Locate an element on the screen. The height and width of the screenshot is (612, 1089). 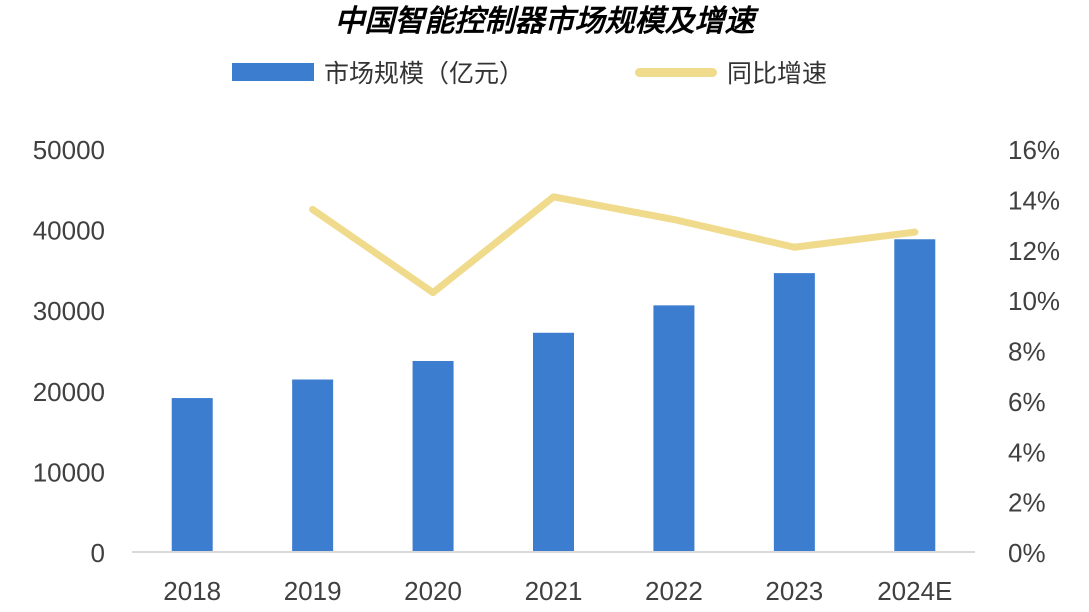
legend-item-growth: 同比增速 is located at coordinates (731, 72).